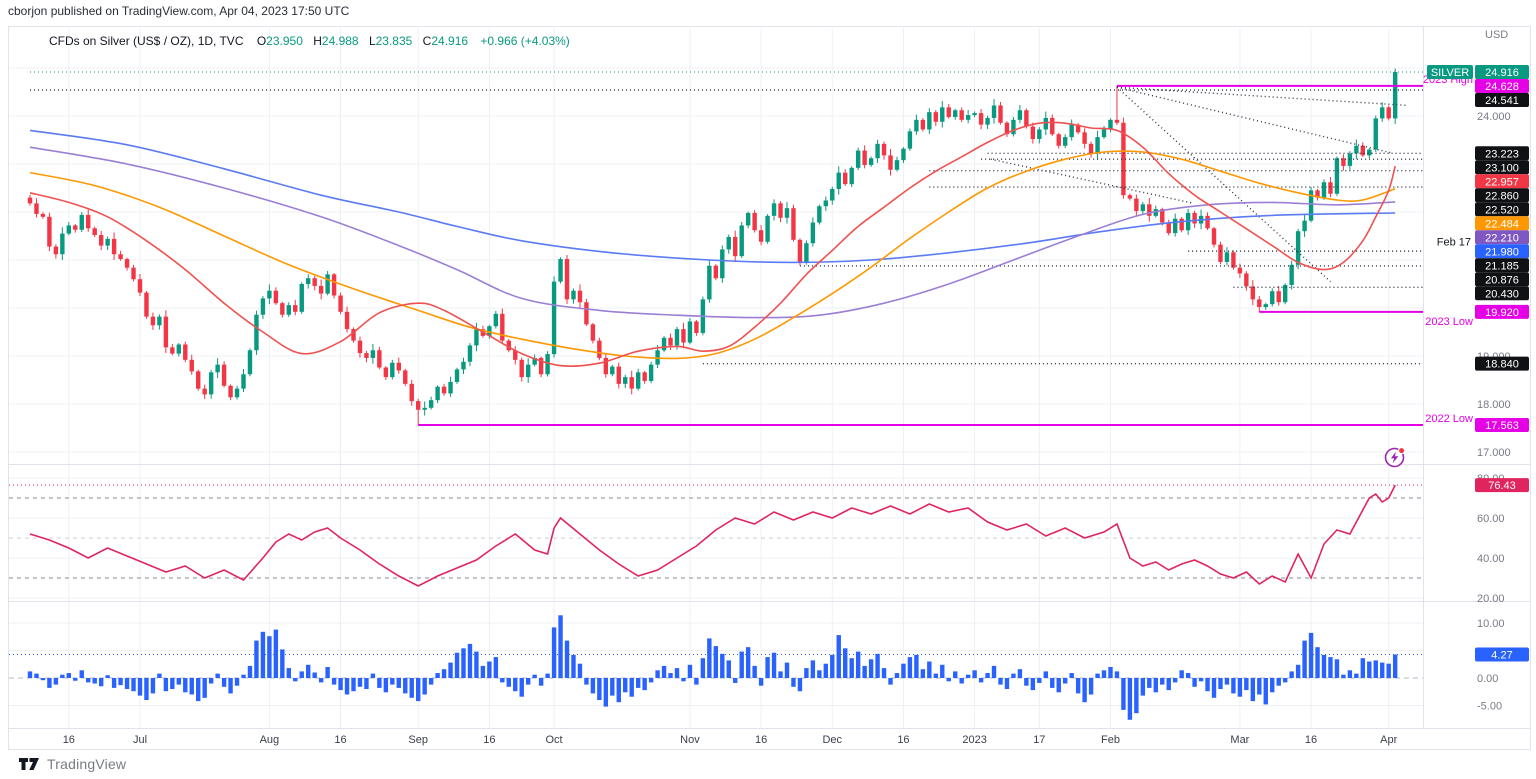 Image resolution: width=1536 pixels, height=779 pixels. What do you see at coordinates (29, 764) in the screenshot?
I see `tradingview-logo-icon` at bounding box center [29, 764].